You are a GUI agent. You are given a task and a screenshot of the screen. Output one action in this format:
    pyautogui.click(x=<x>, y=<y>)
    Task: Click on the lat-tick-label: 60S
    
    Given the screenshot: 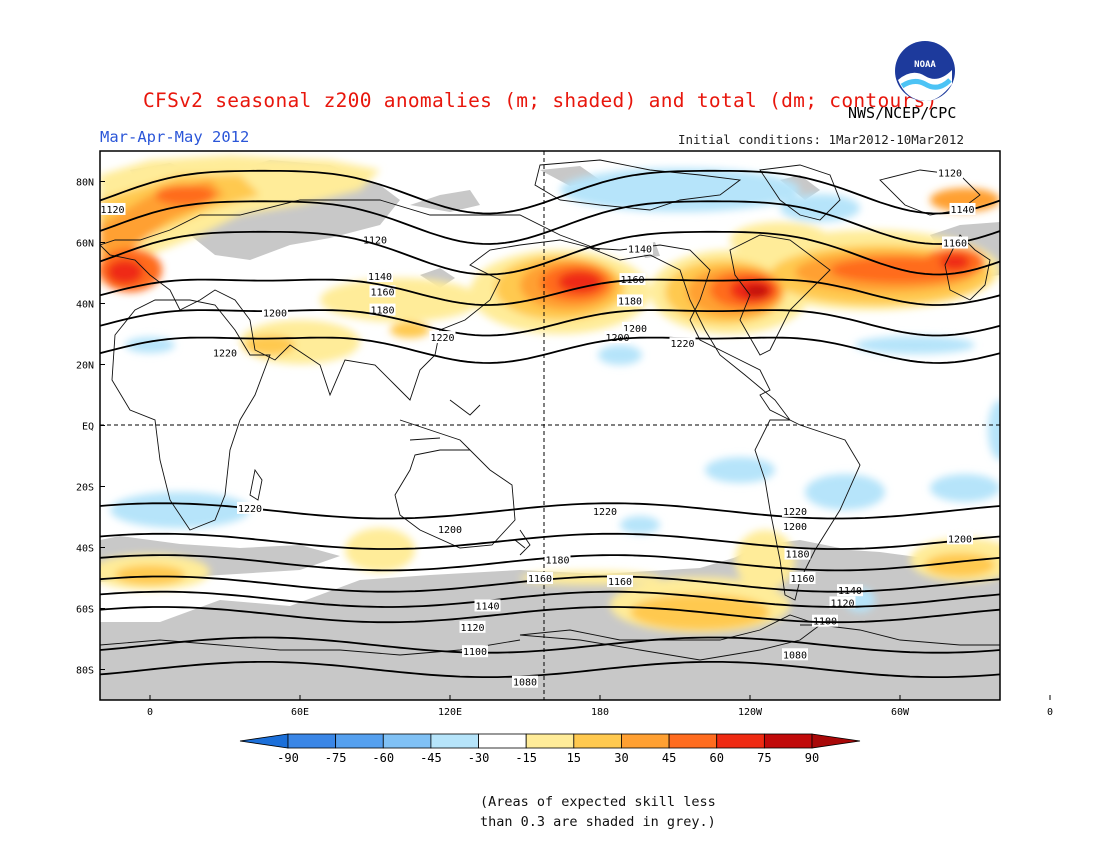 What is the action you would take?
    pyautogui.click(x=85, y=610)
    